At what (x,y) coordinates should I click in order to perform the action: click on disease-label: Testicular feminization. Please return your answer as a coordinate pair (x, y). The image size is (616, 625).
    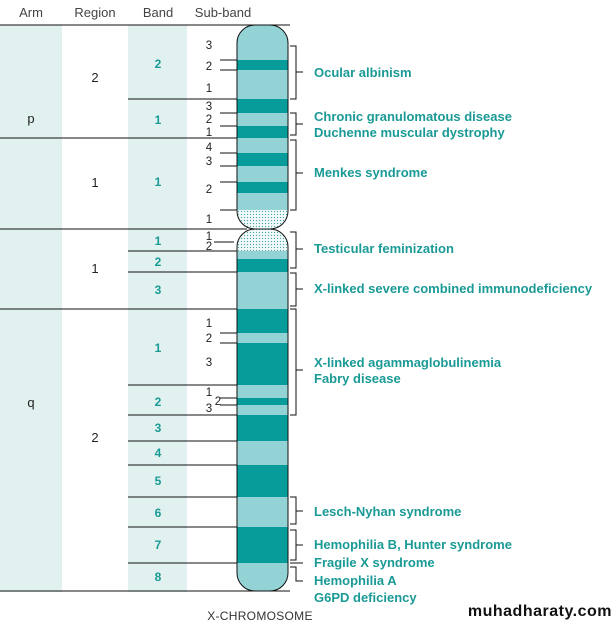
    Looking at the image, I should click on (384, 248).